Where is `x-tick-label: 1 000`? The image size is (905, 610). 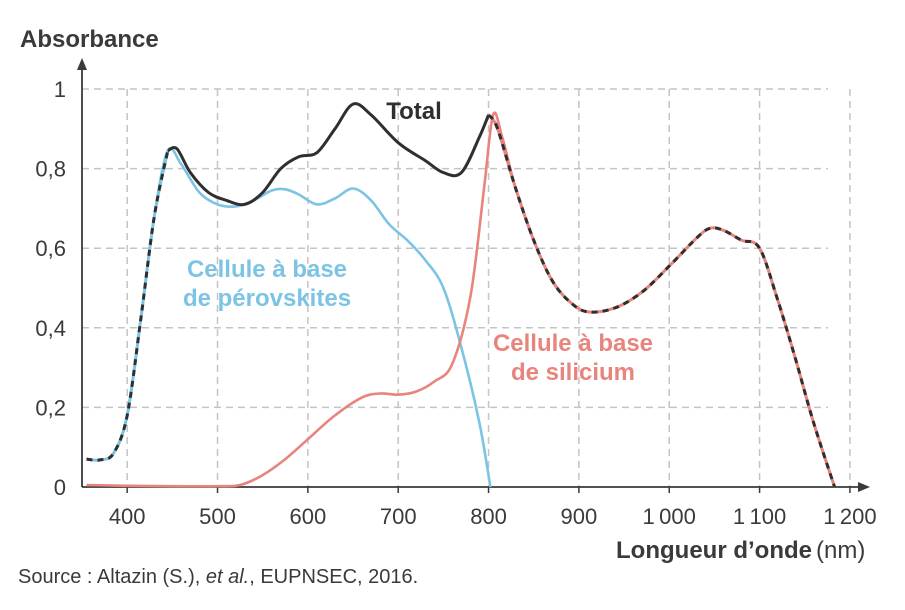 x-tick-label: 1 000 is located at coordinates (669, 516).